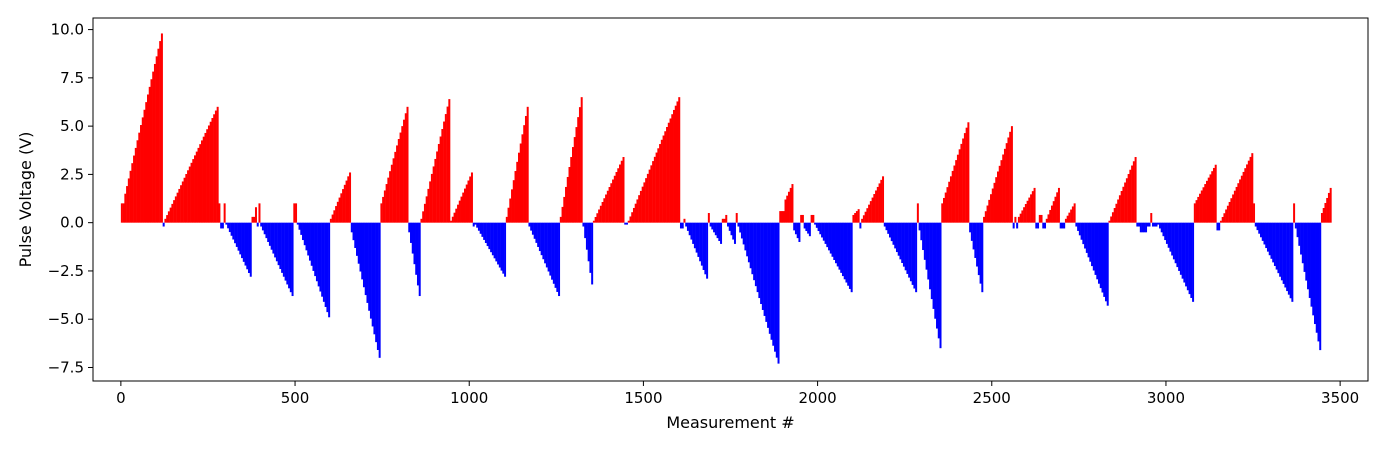 This screenshot has height=450, width=1400. What do you see at coordinates (25, 200) in the screenshot?
I see `y-axis-label: Pulse Voltage (V)` at bounding box center [25, 200].